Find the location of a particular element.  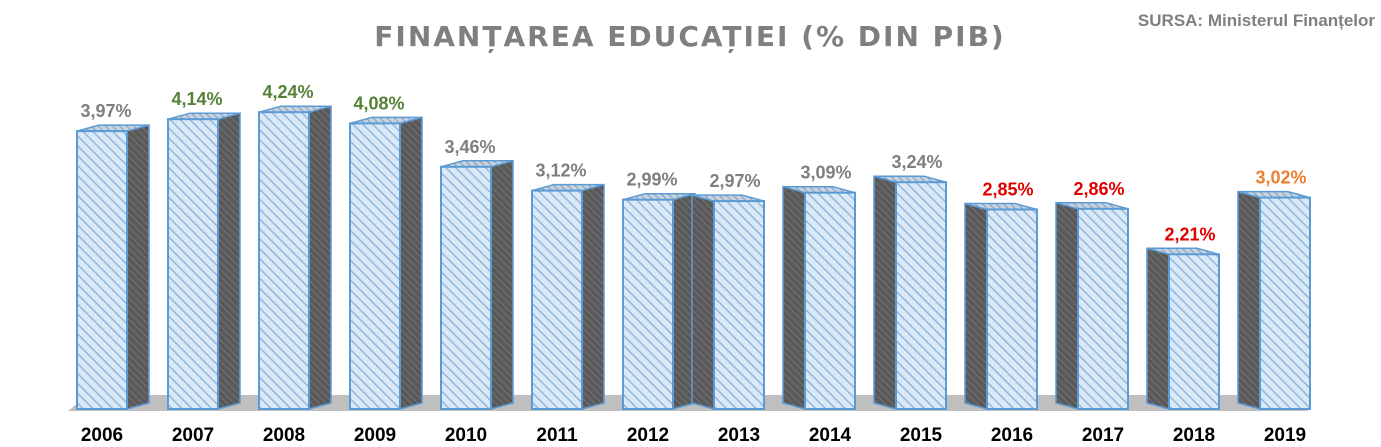

x-tick-2009: 2009 is located at coordinates (375, 435).